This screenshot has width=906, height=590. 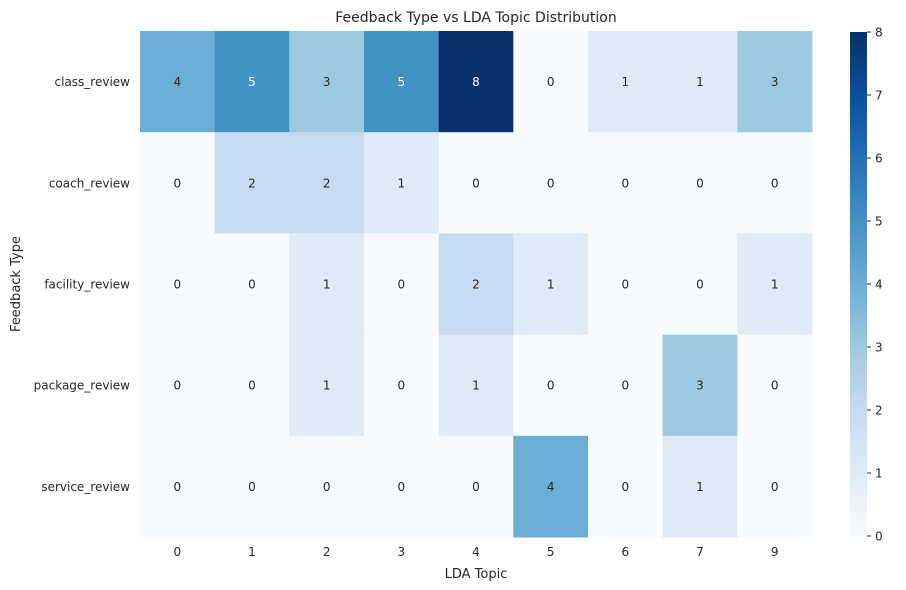 I want to click on colorbar-tick-label: 5, so click(x=879, y=222).